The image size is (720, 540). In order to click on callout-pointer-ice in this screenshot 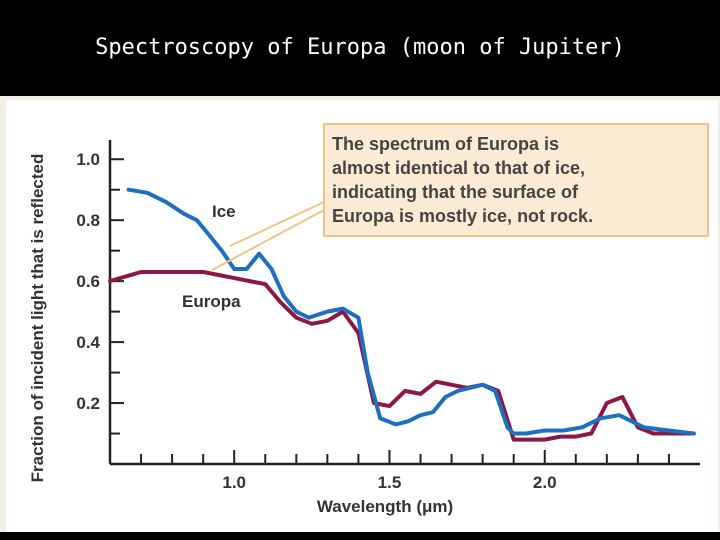, I will do `click(277, 224)`.